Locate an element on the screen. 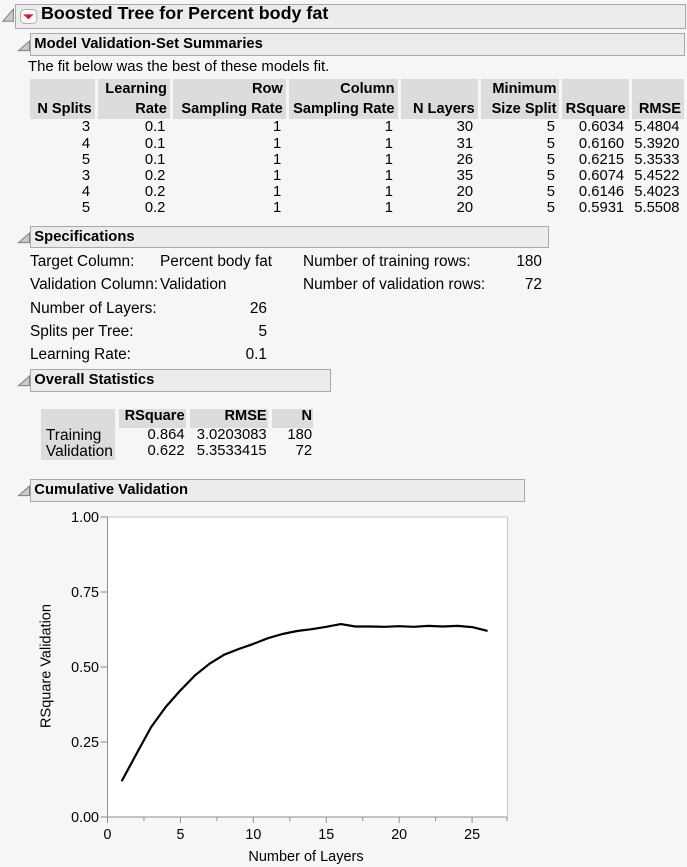 The width and height of the screenshot is (687, 867). svg-text: 0.50 is located at coordinates (85, 668).